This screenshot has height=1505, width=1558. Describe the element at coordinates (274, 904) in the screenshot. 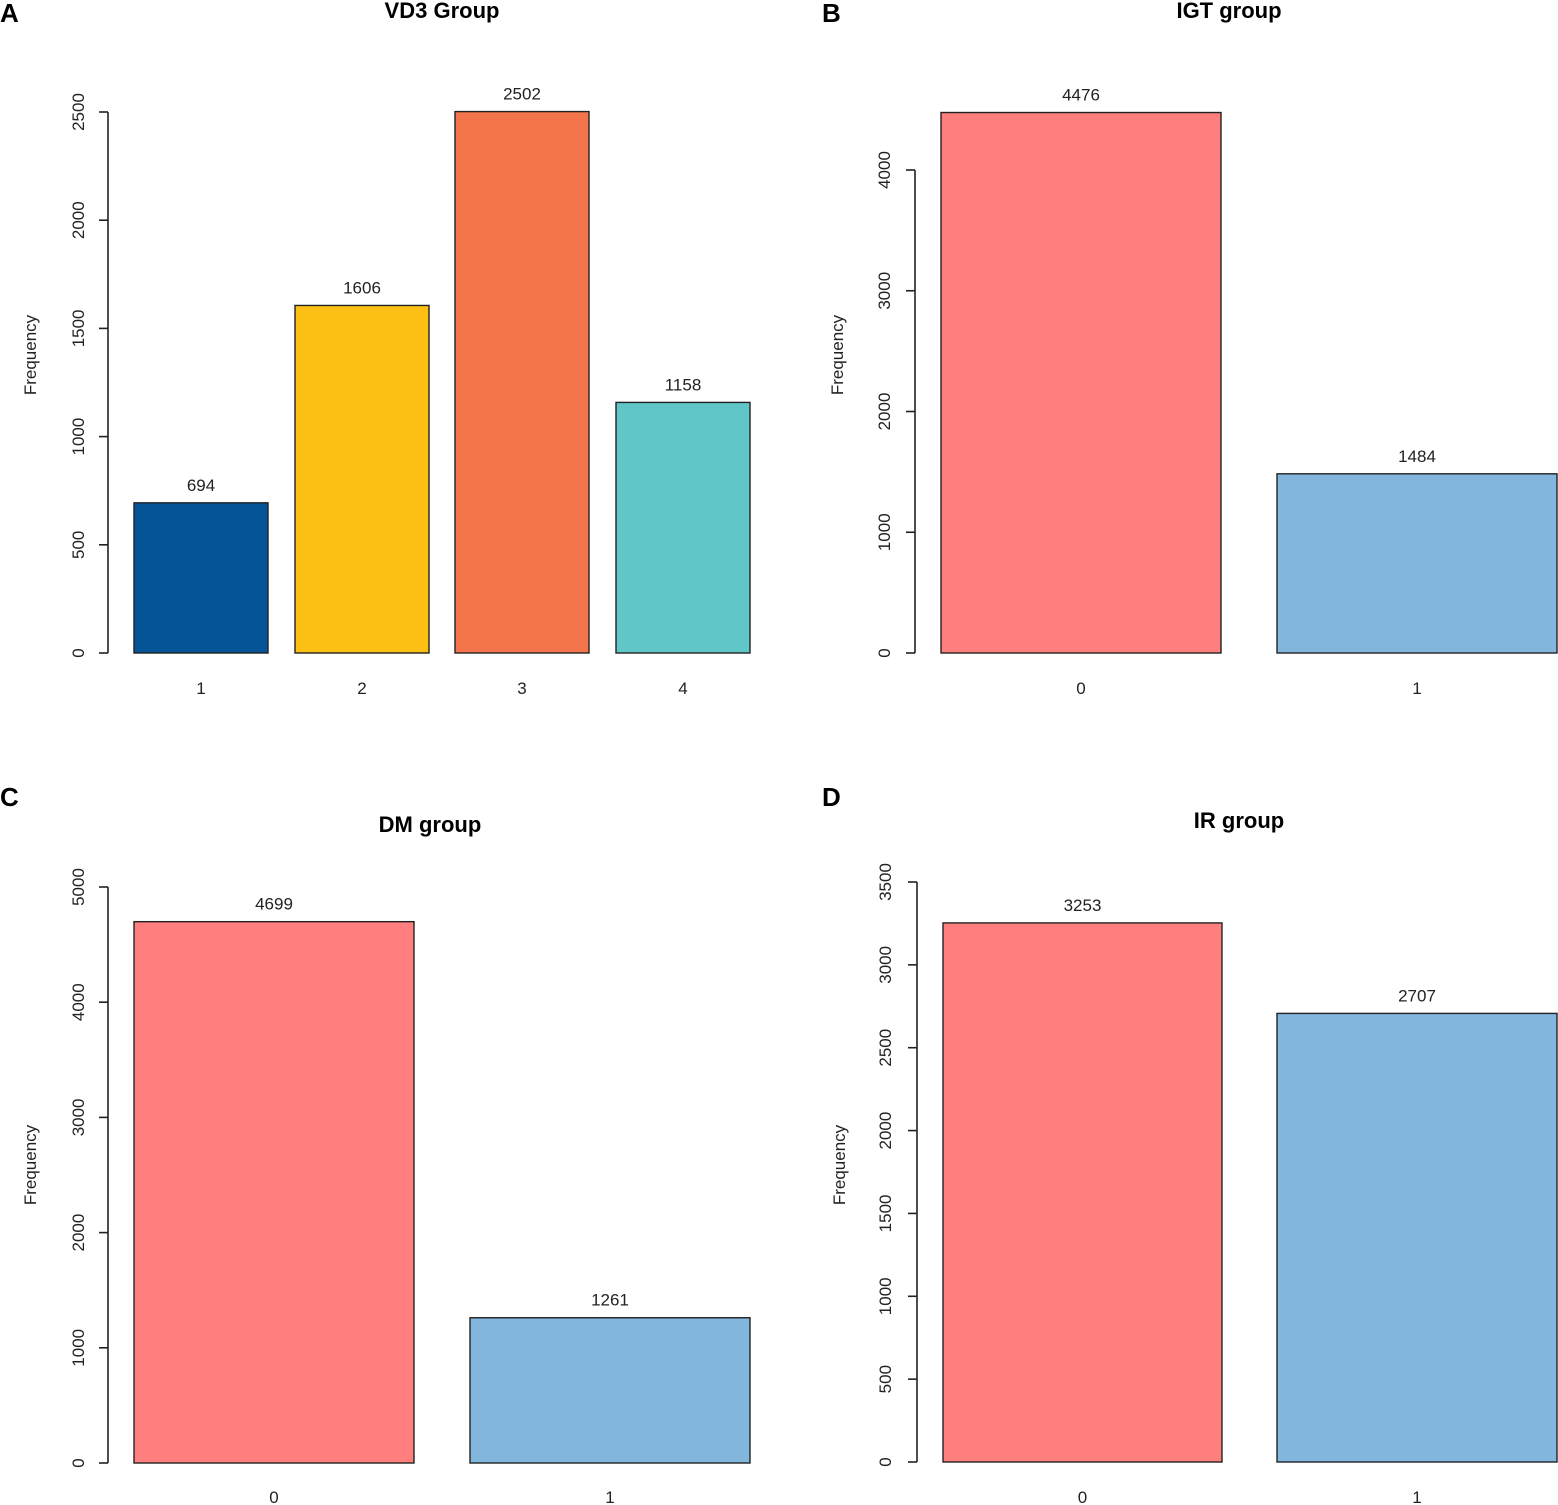

I see `bar-value-label: 4699` at that location.